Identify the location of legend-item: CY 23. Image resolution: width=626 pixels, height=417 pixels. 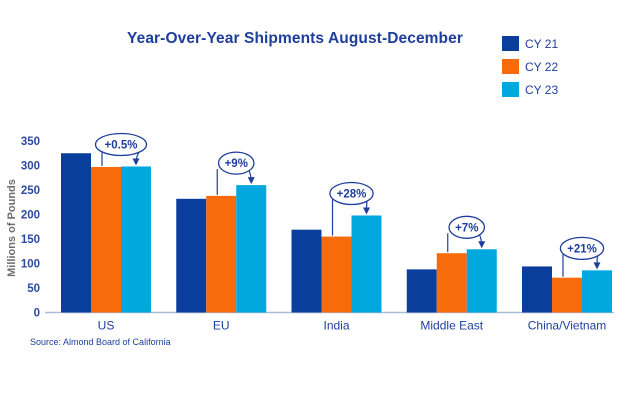
(530, 89).